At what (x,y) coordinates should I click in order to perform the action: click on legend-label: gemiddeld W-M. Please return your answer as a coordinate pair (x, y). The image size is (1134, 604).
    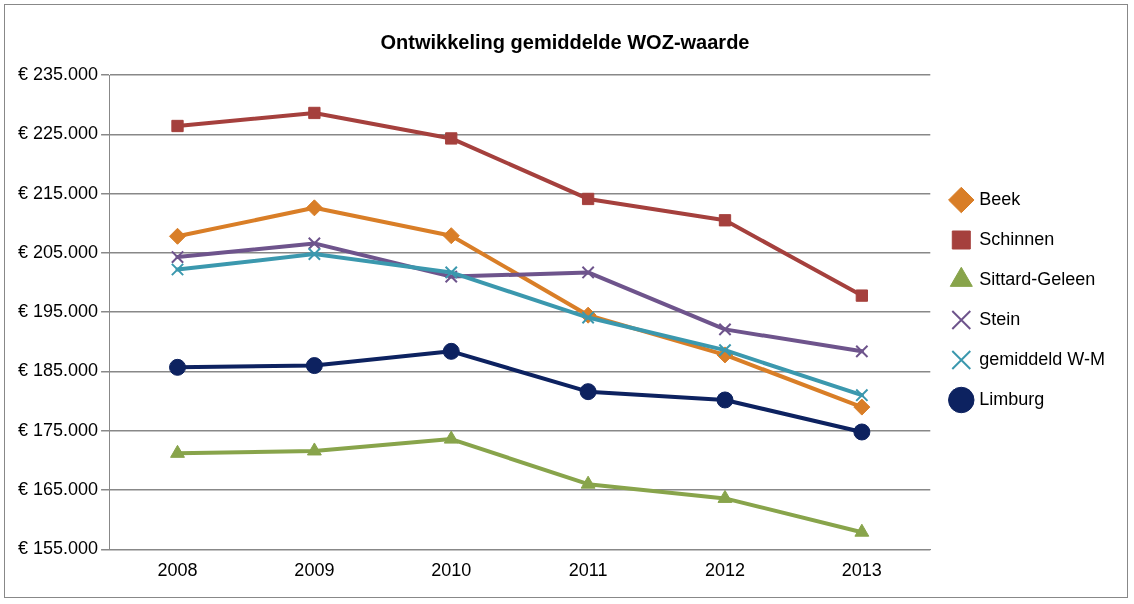
    Looking at the image, I should click on (1042, 358).